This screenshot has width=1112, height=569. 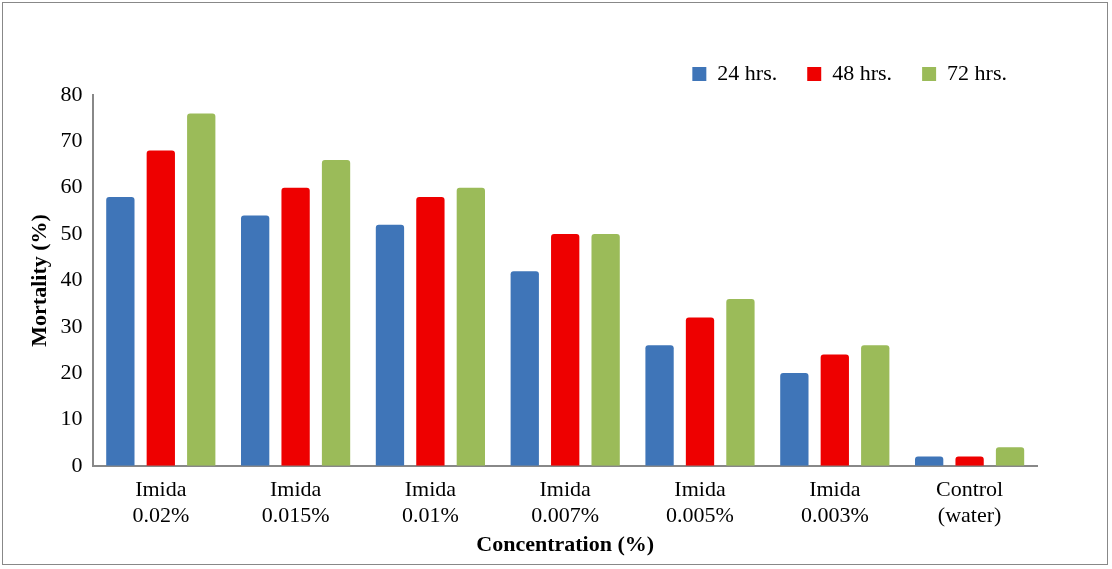 What do you see at coordinates (747, 72) in the screenshot?
I see `legend-label: 24 hrs.` at bounding box center [747, 72].